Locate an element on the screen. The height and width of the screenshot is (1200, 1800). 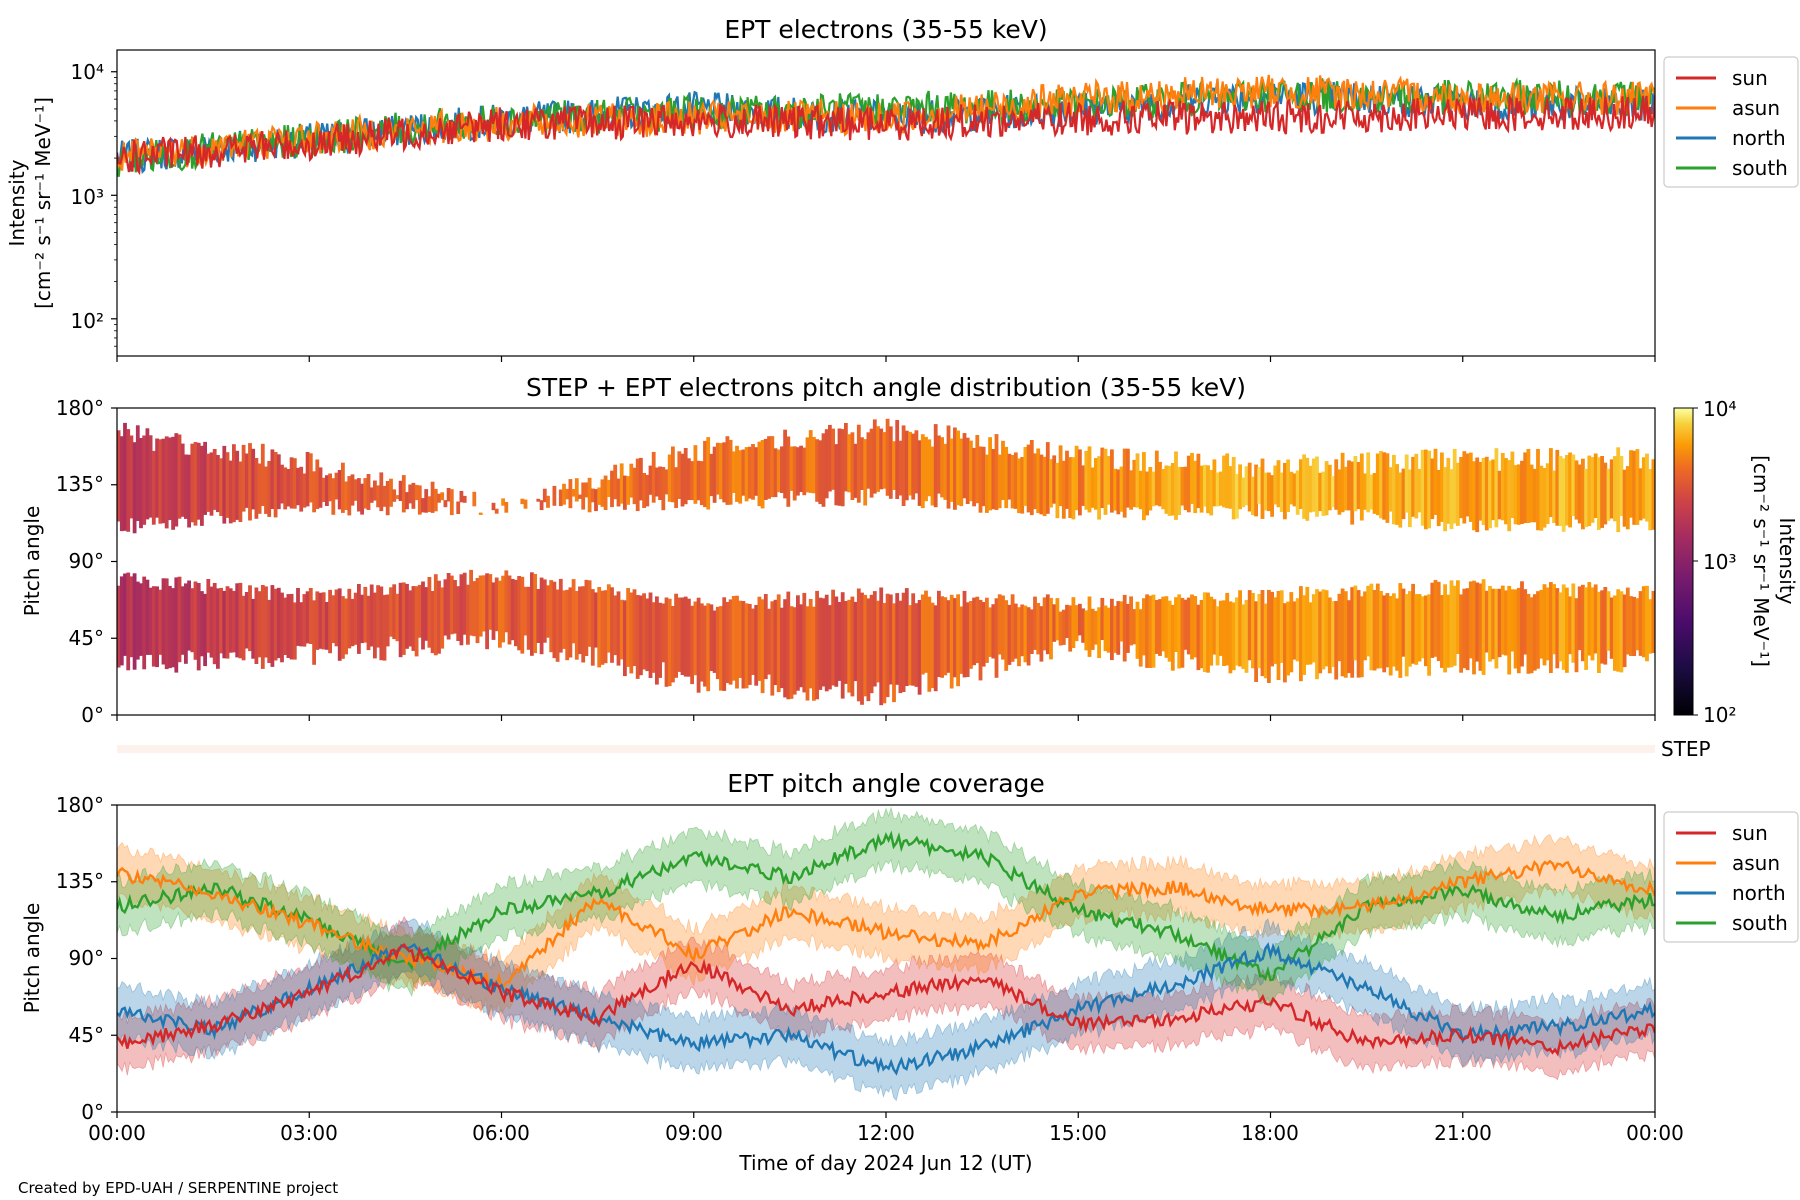
panel3-ytick-label: 180° is located at coordinates (80, 805).